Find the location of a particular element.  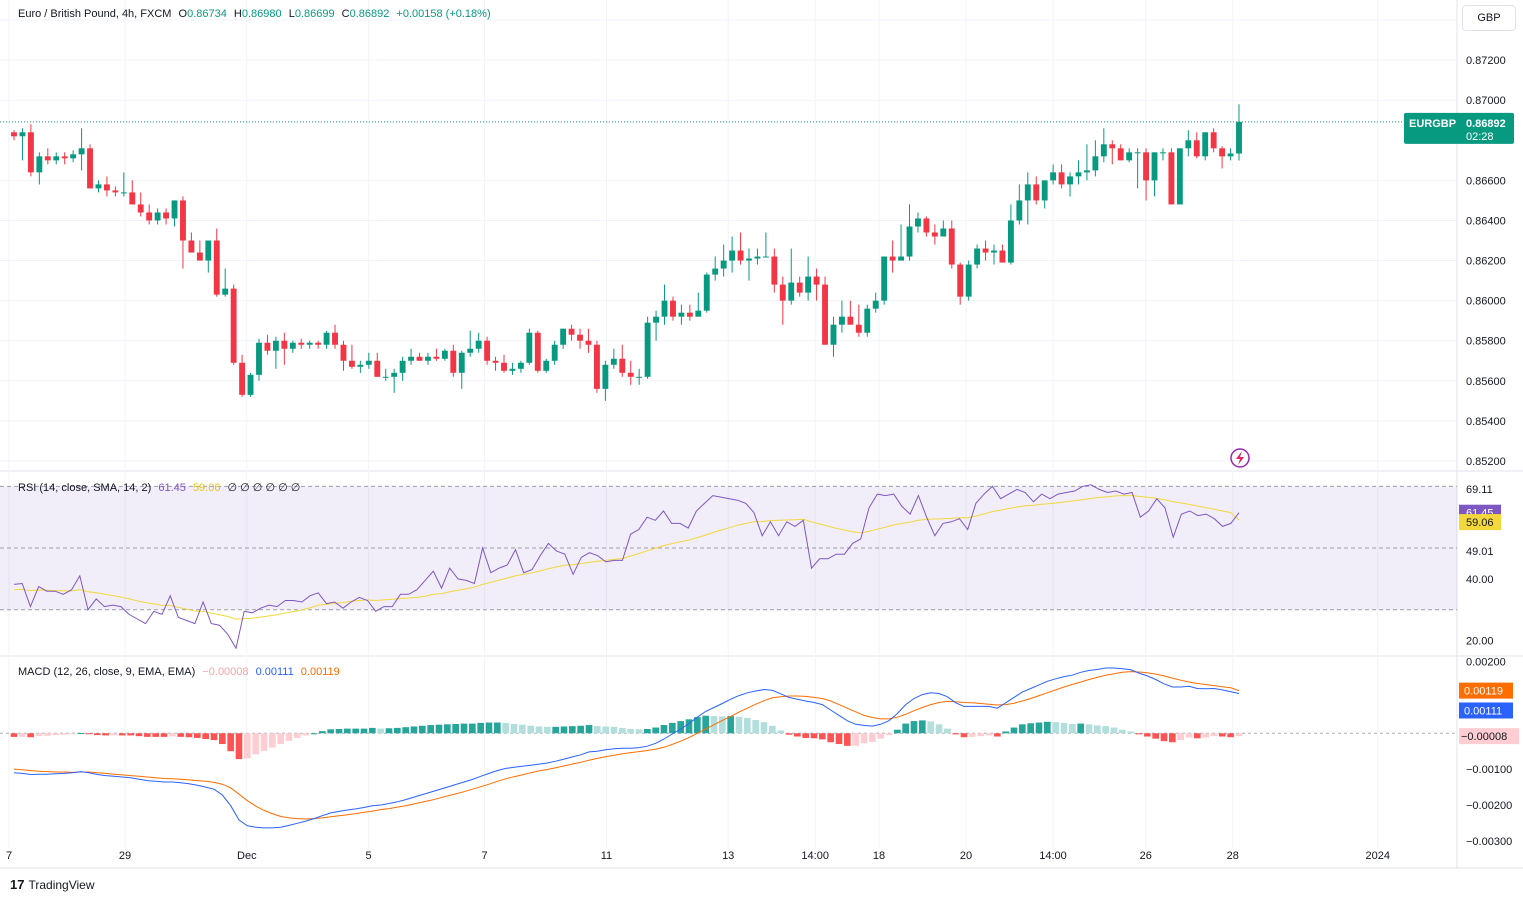

flash-icon is located at coordinates (1240, 458).